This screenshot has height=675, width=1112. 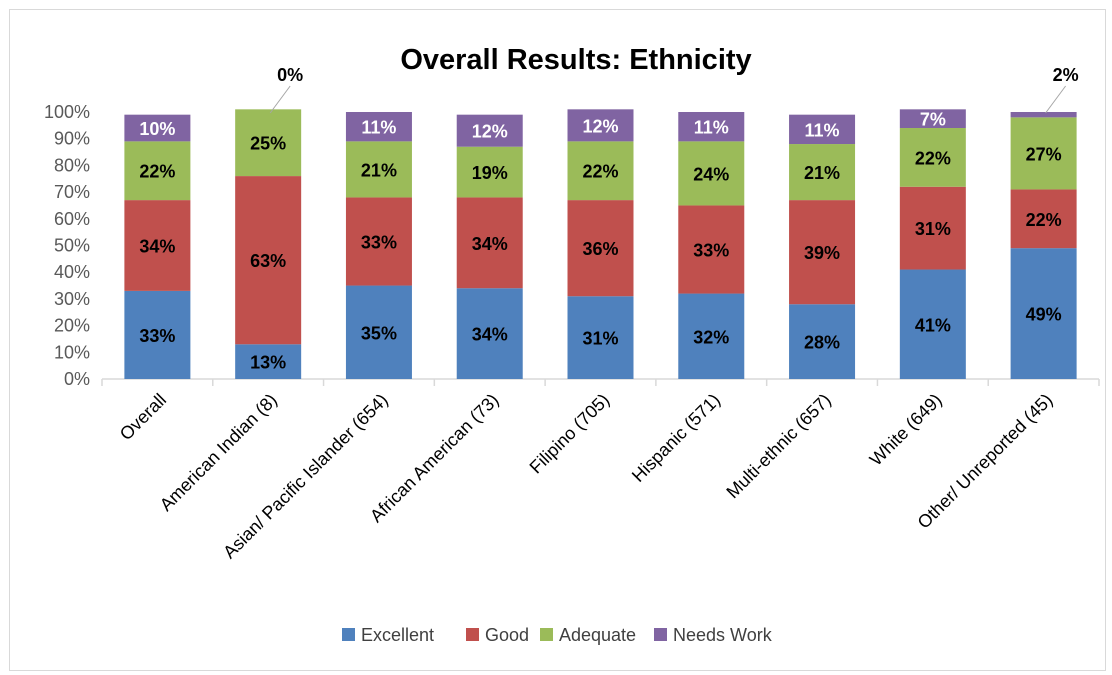 I want to click on y-tick-label: 10%, so click(x=72, y=352).